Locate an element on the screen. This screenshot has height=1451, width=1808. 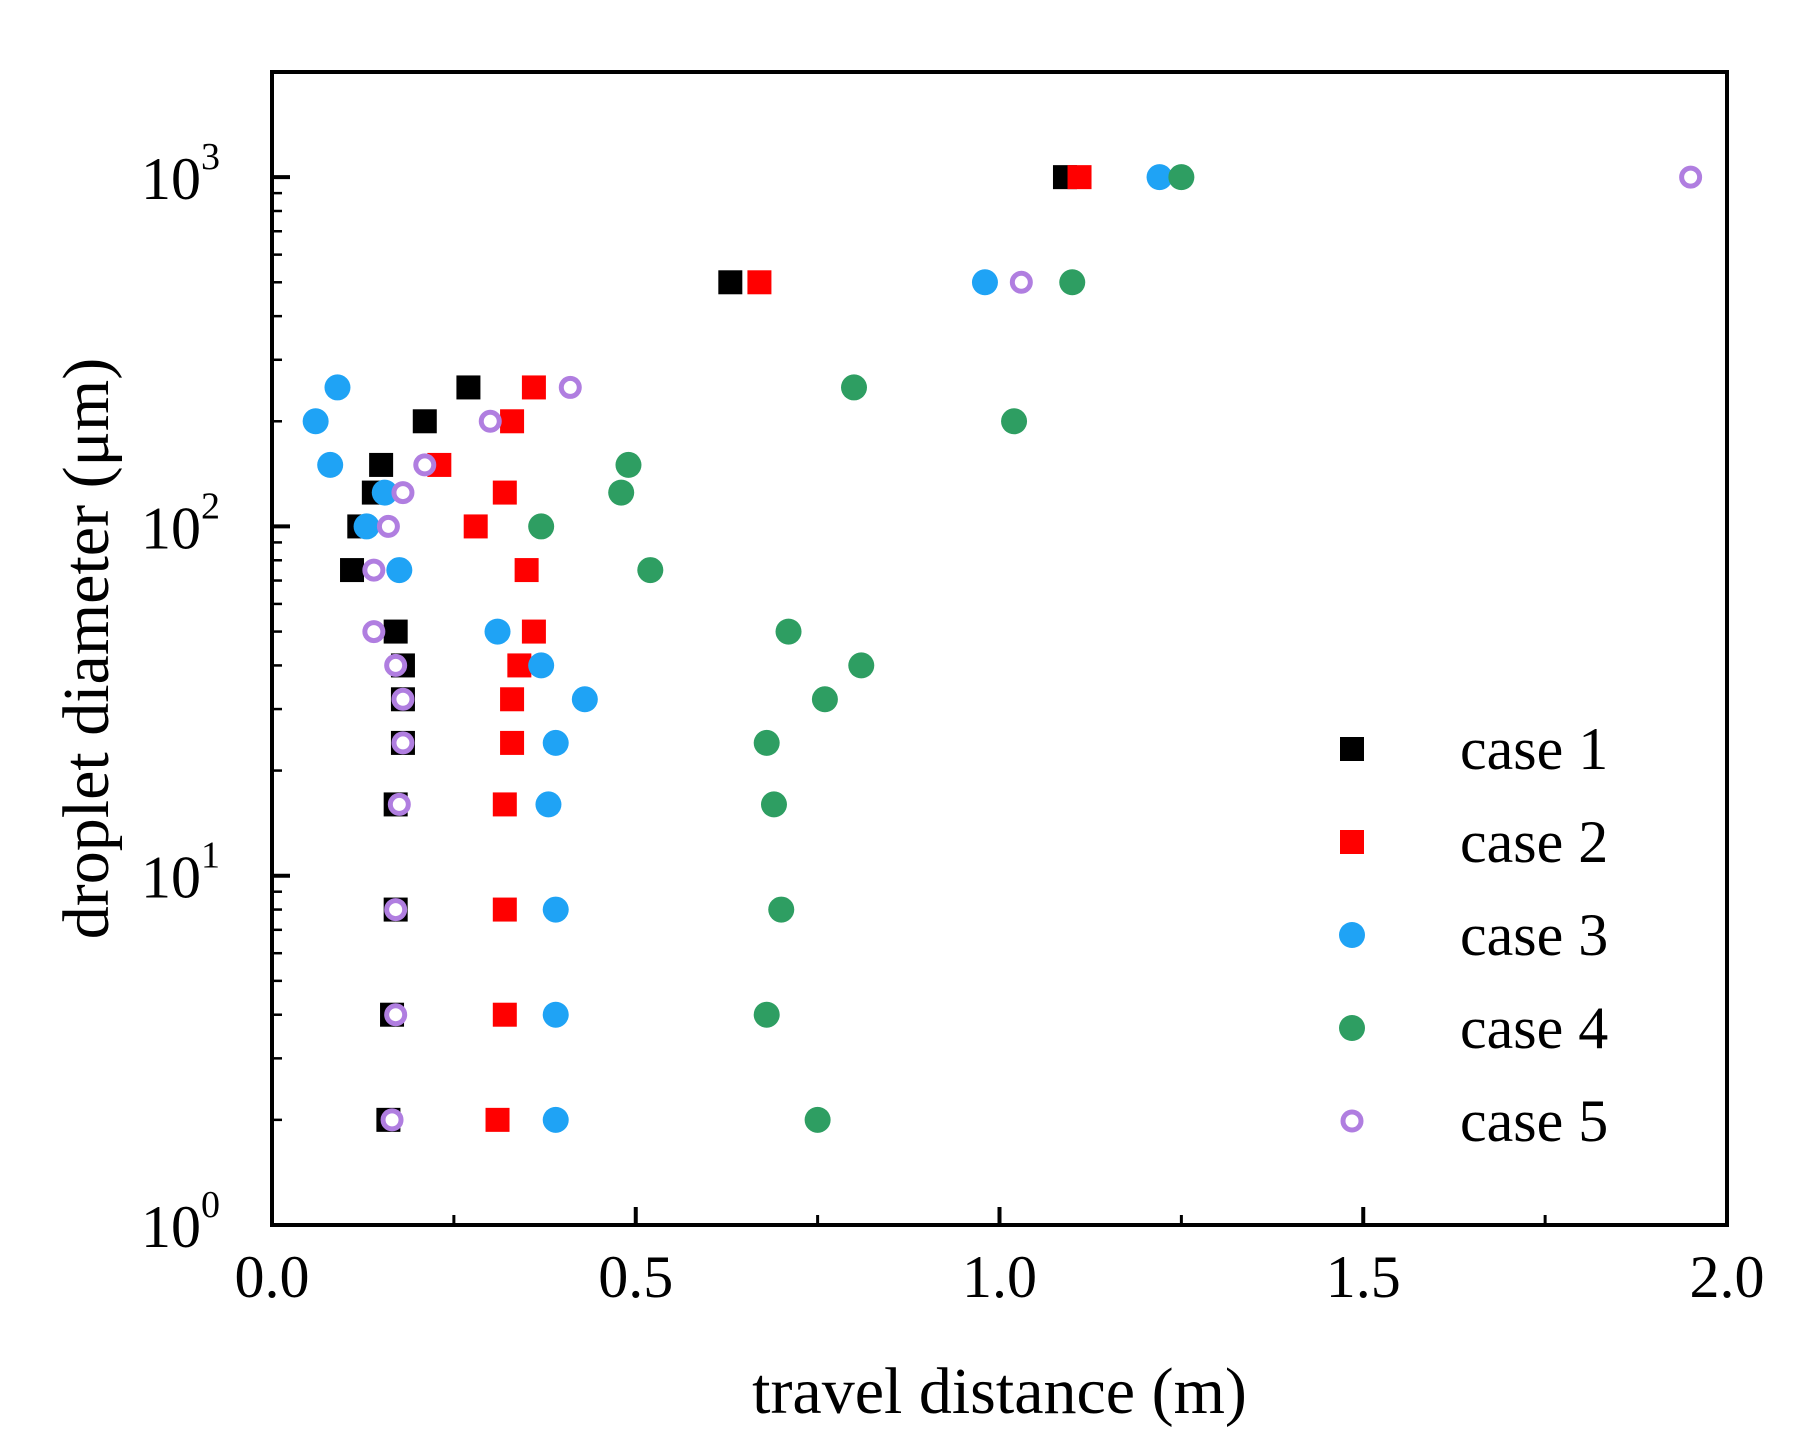
legend-label: case 1 is located at coordinates (1534, 749).